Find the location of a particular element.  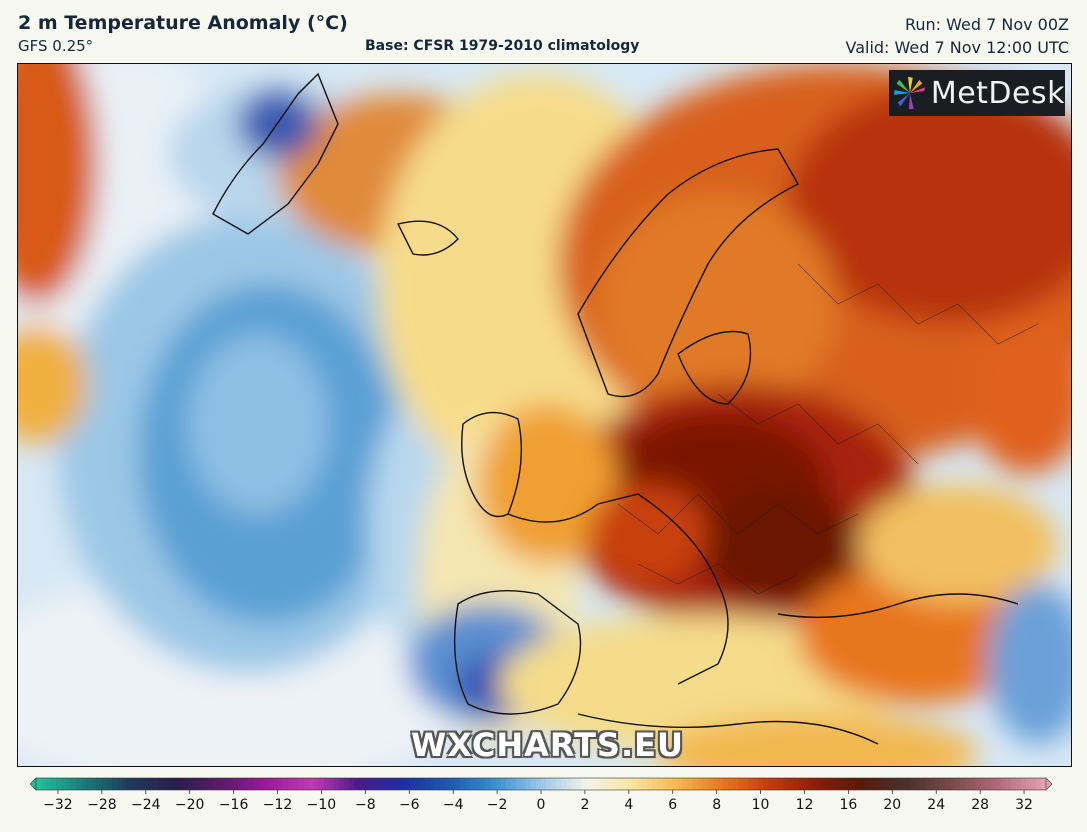

colorbar-tick-label: −24 is located at coordinates (146, 805).